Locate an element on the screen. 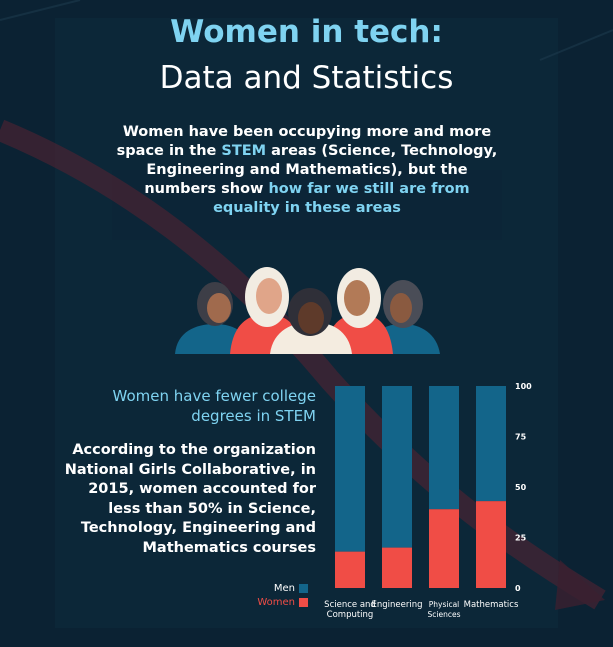 Image resolution: width=613 pixels, height=647 pixels. y-tick-label-2: 50 is located at coordinates (521, 487).